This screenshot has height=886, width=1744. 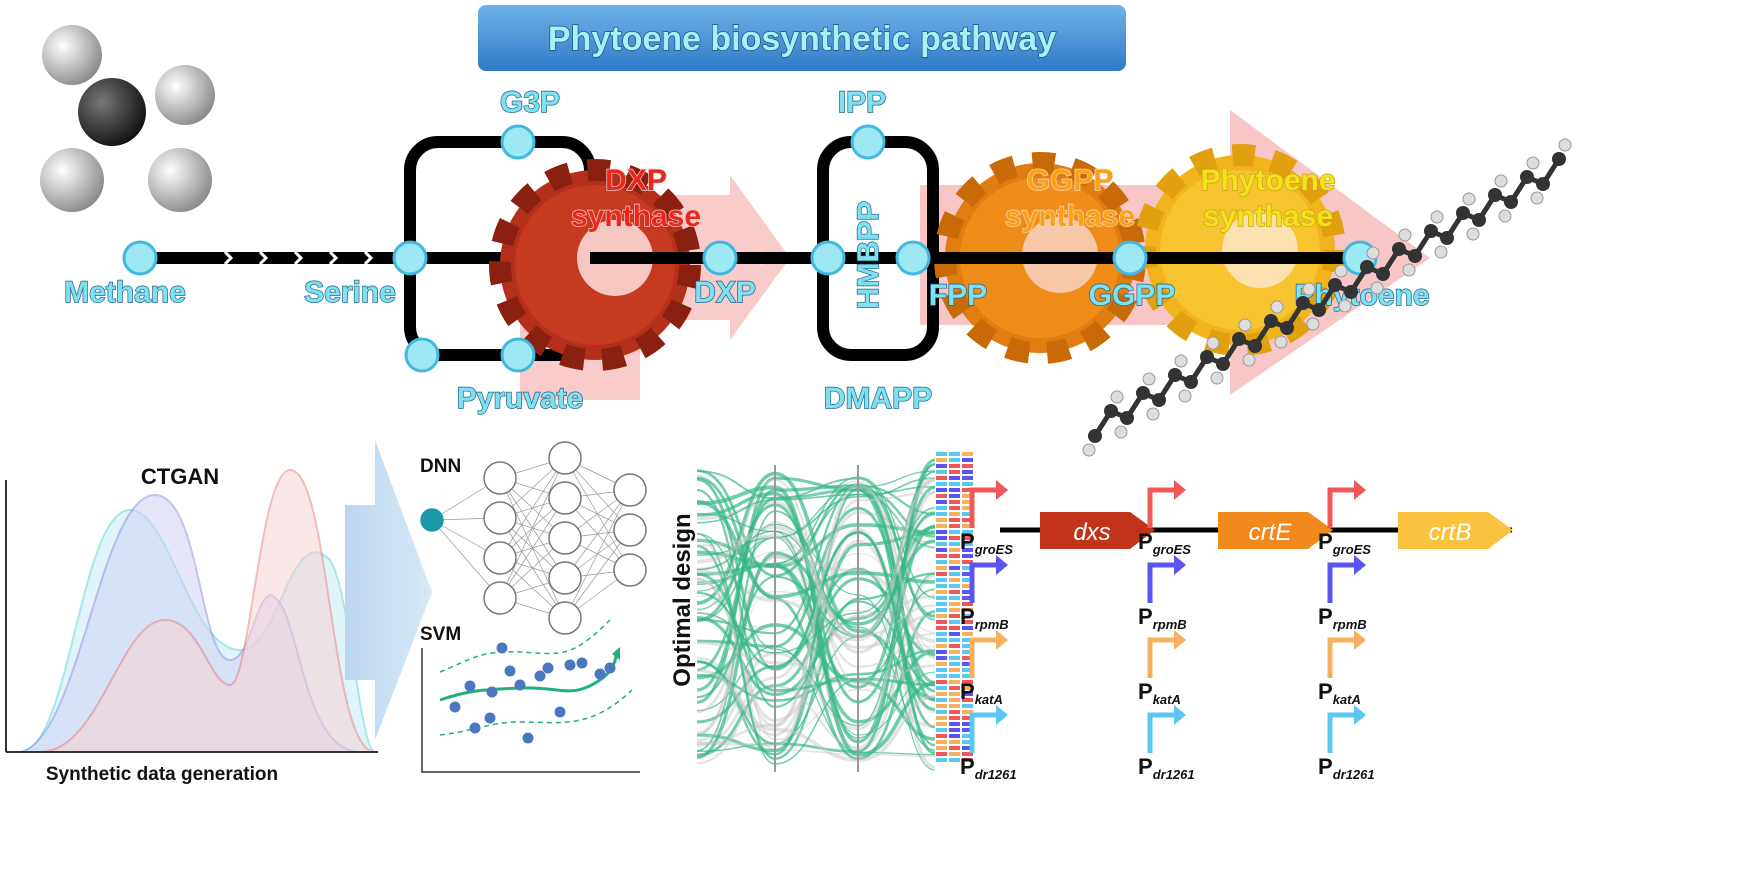 What do you see at coordinates (1450, 532) in the screenshot?
I see `gene-name: crtB` at bounding box center [1450, 532].